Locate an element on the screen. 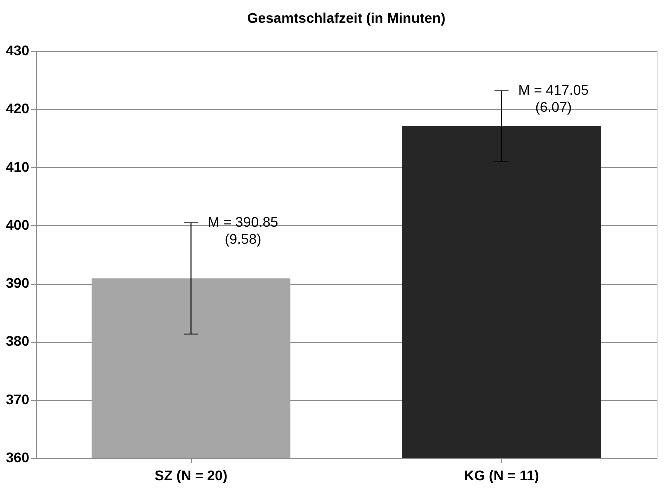 The image size is (672, 488). x-tick-label: KG (N = 11) is located at coordinates (502, 476).